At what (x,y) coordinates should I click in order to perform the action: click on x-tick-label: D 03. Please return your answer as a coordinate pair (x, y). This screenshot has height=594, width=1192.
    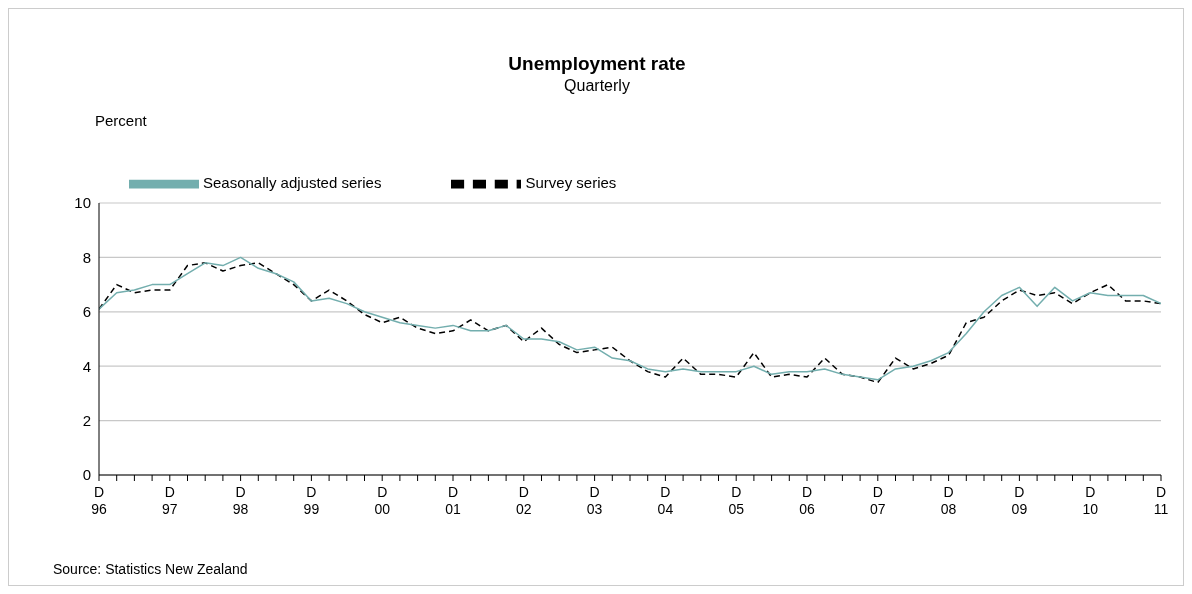
    Looking at the image, I should click on (594, 500).